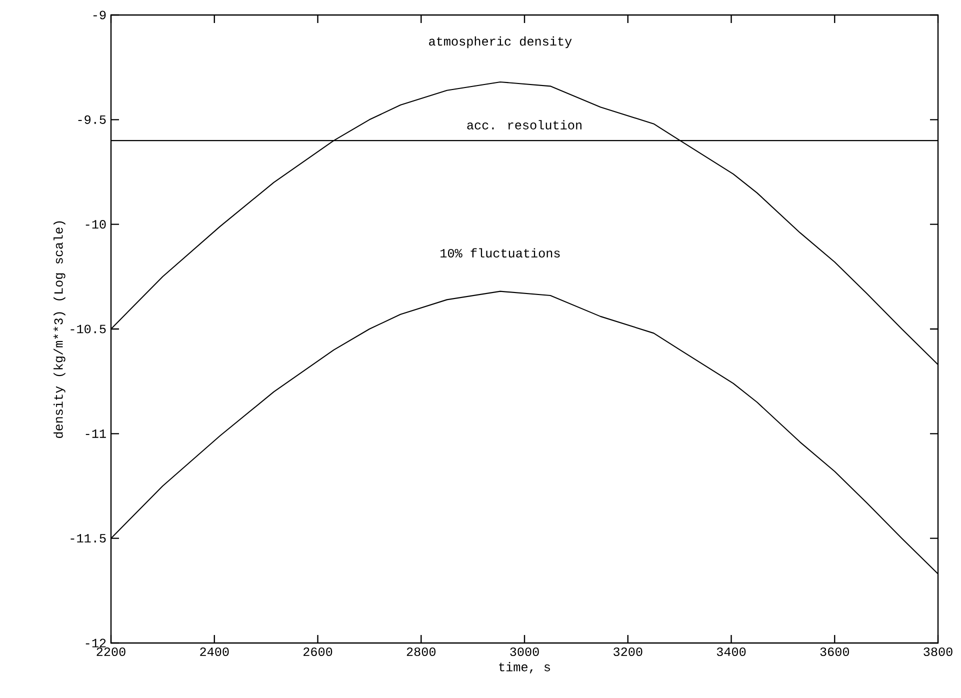 The height and width of the screenshot is (698, 961). What do you see at coordinates (96, 643) in the screenshot?
I see `y-tick-label: -12` at bounding box center [96, 643].